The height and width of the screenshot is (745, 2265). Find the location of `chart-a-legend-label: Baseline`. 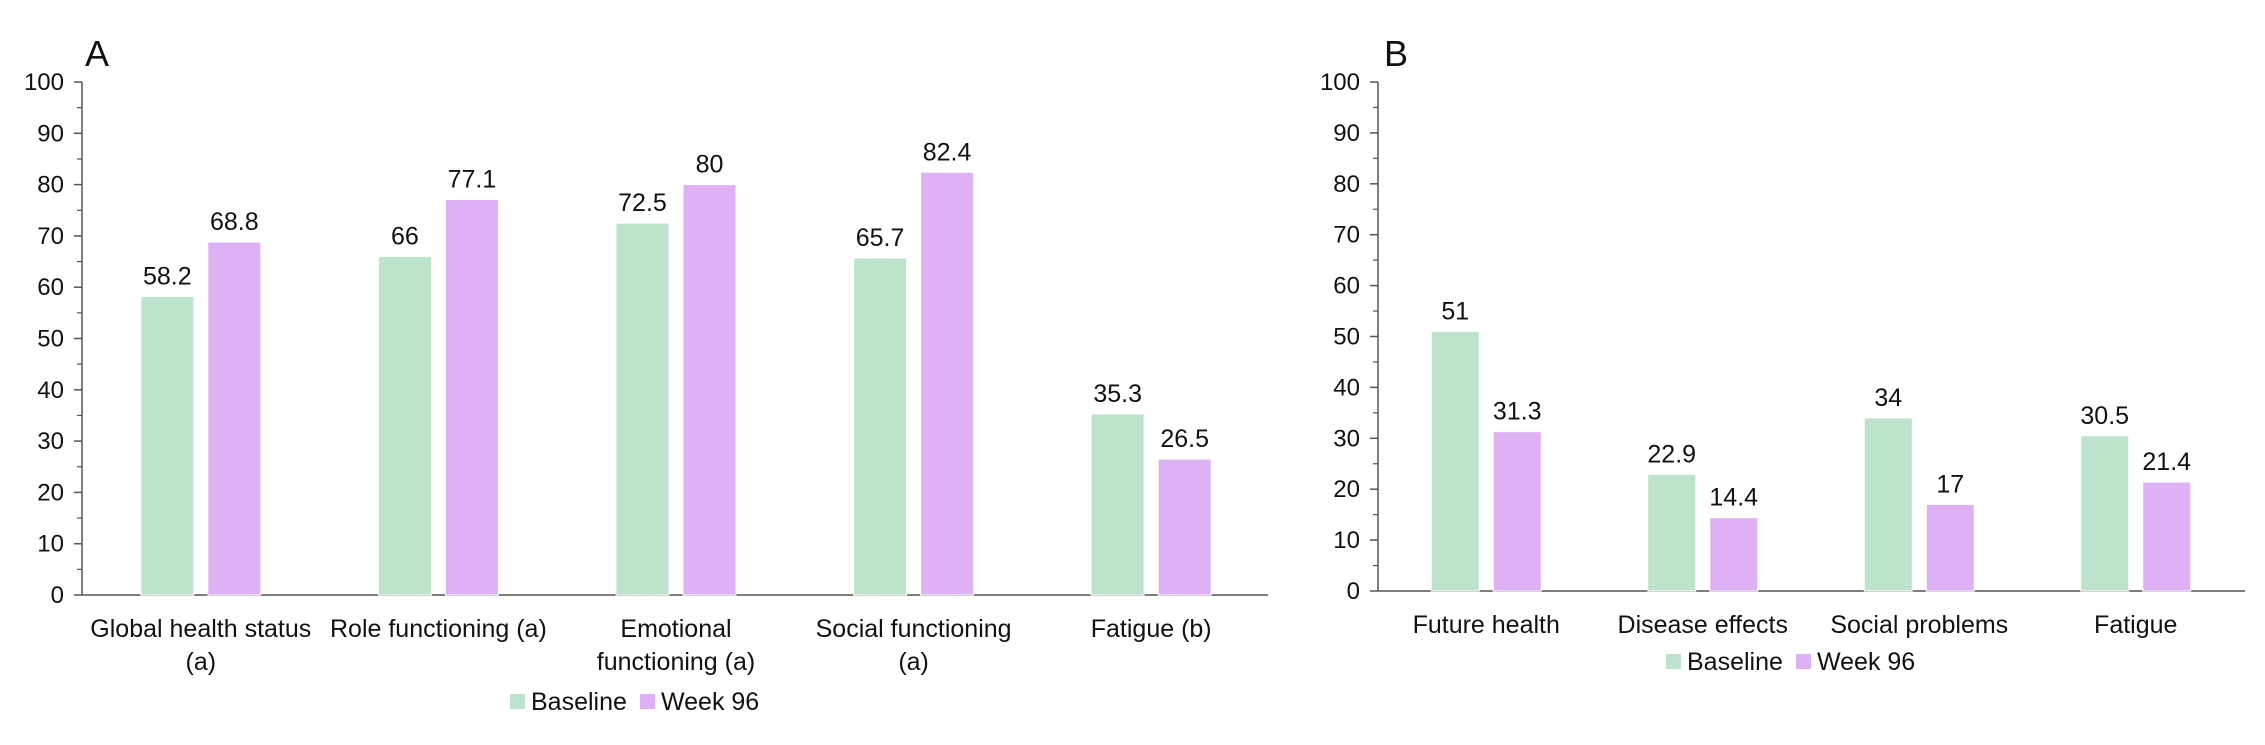

chart-a-legend-label: Baseline is located at coordinates (579, 702).